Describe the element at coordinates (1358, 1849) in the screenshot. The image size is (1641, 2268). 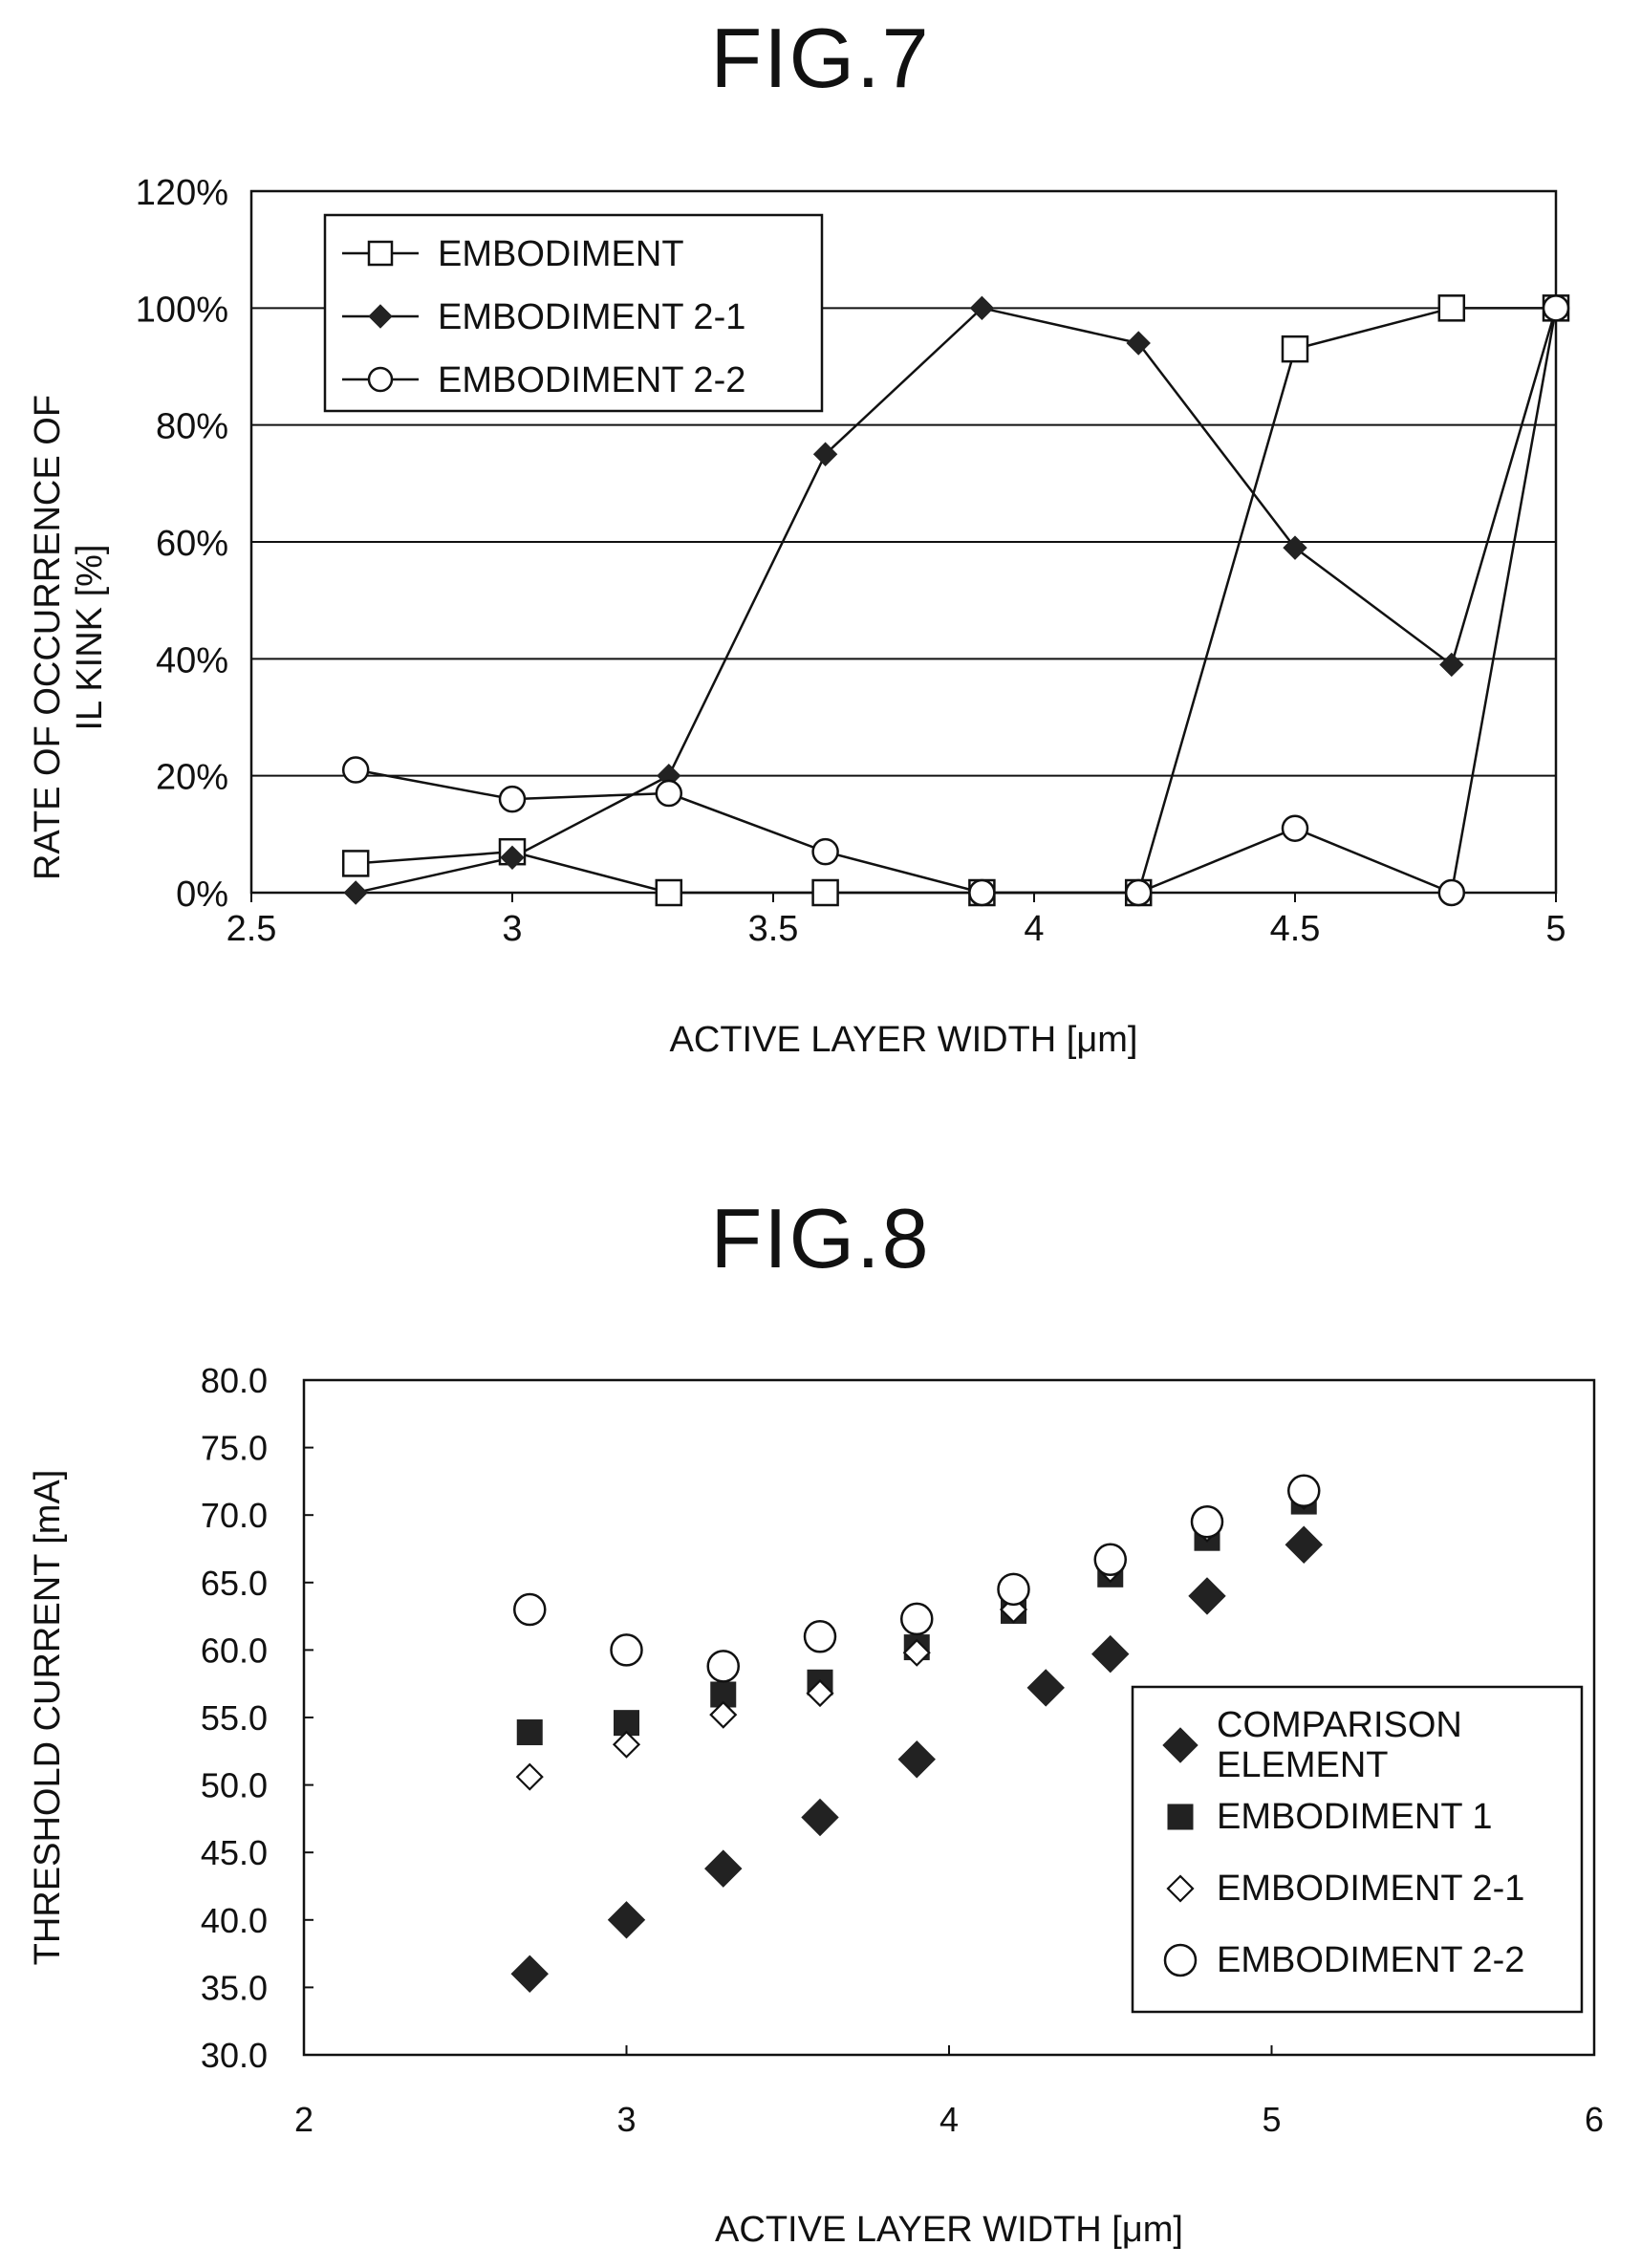
I see `fig8-legend-box` at that location.